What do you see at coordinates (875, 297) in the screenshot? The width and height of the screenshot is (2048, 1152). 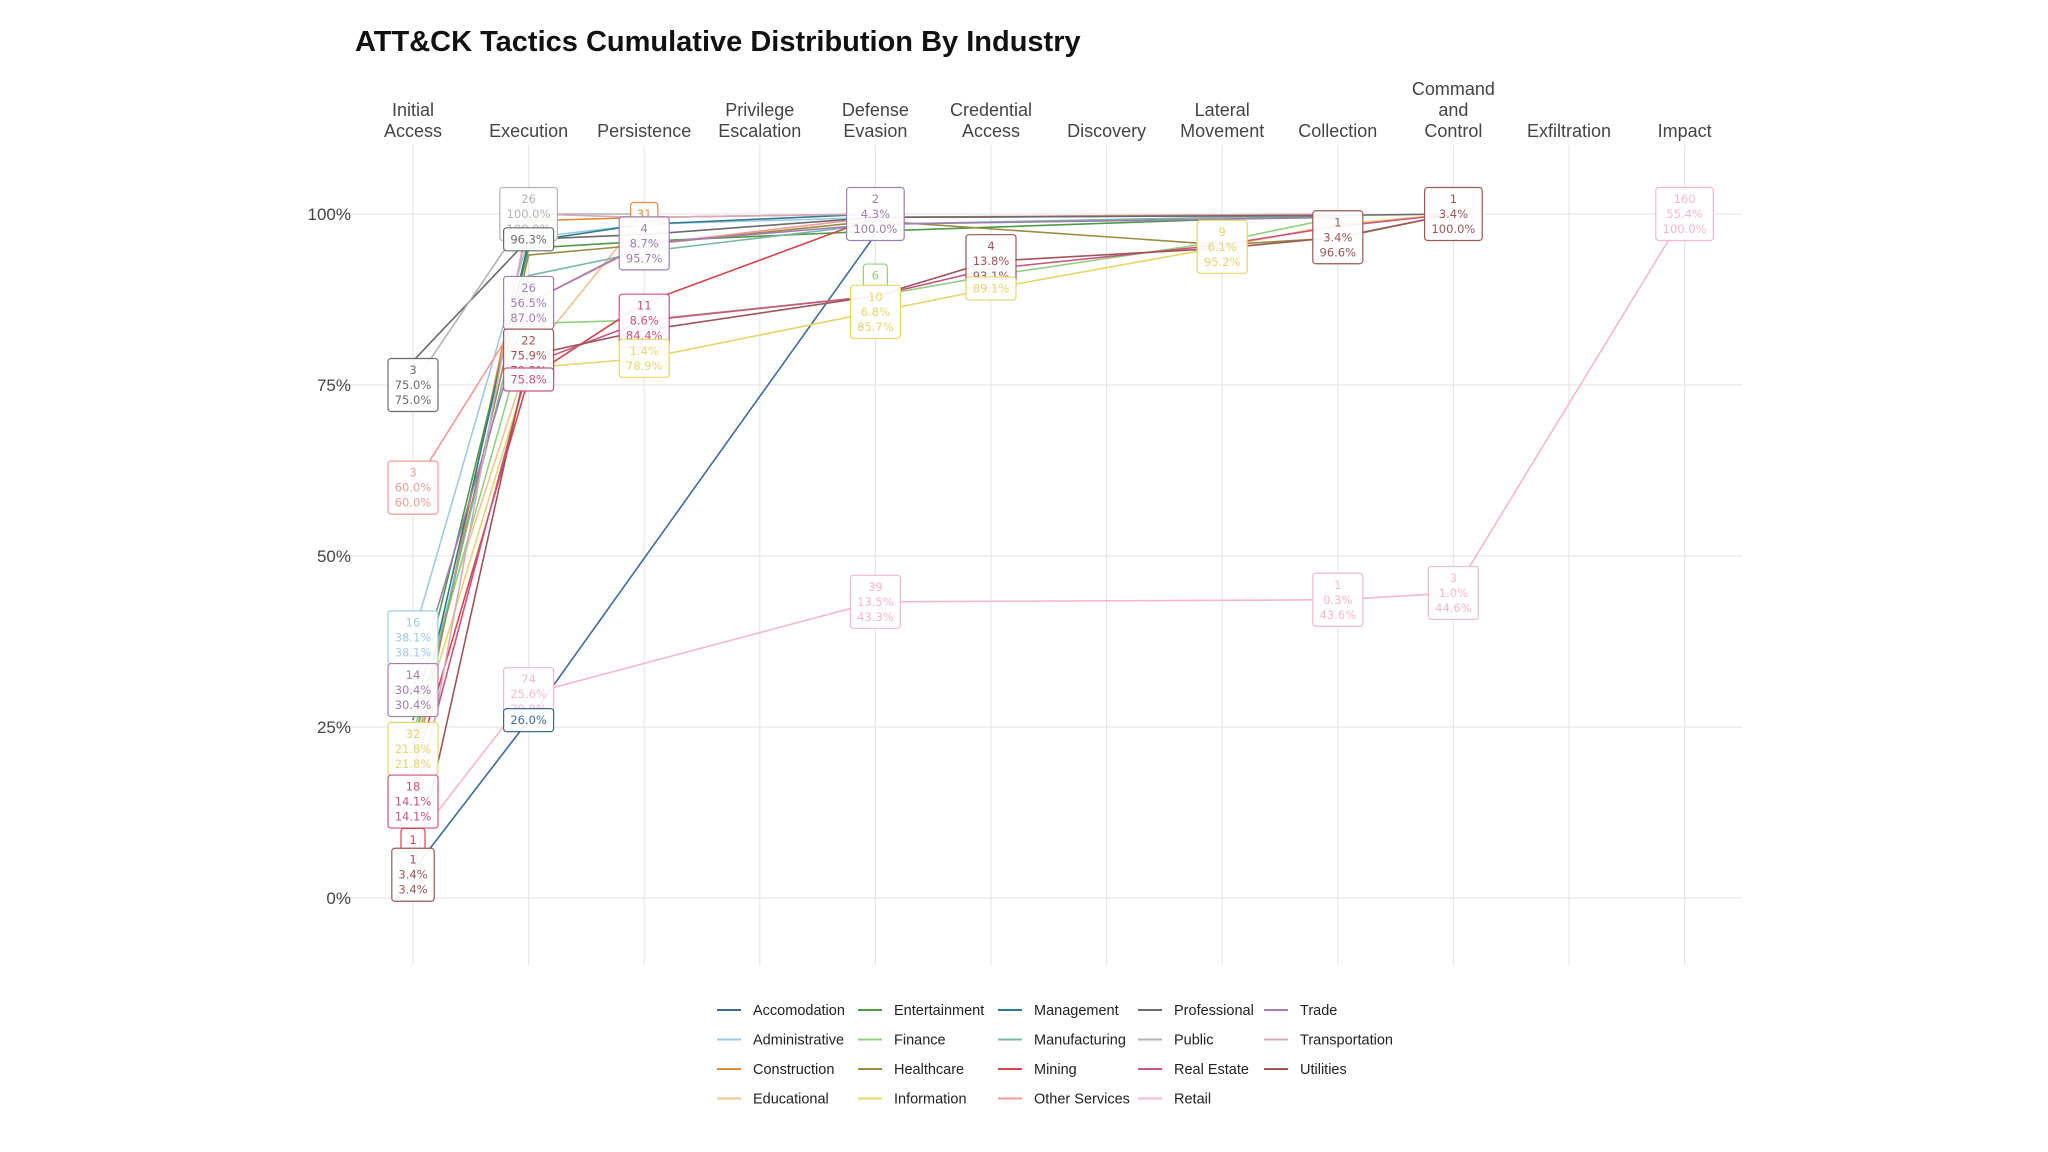 I see `data-label-text: 10` at bounding box center [875, 297].